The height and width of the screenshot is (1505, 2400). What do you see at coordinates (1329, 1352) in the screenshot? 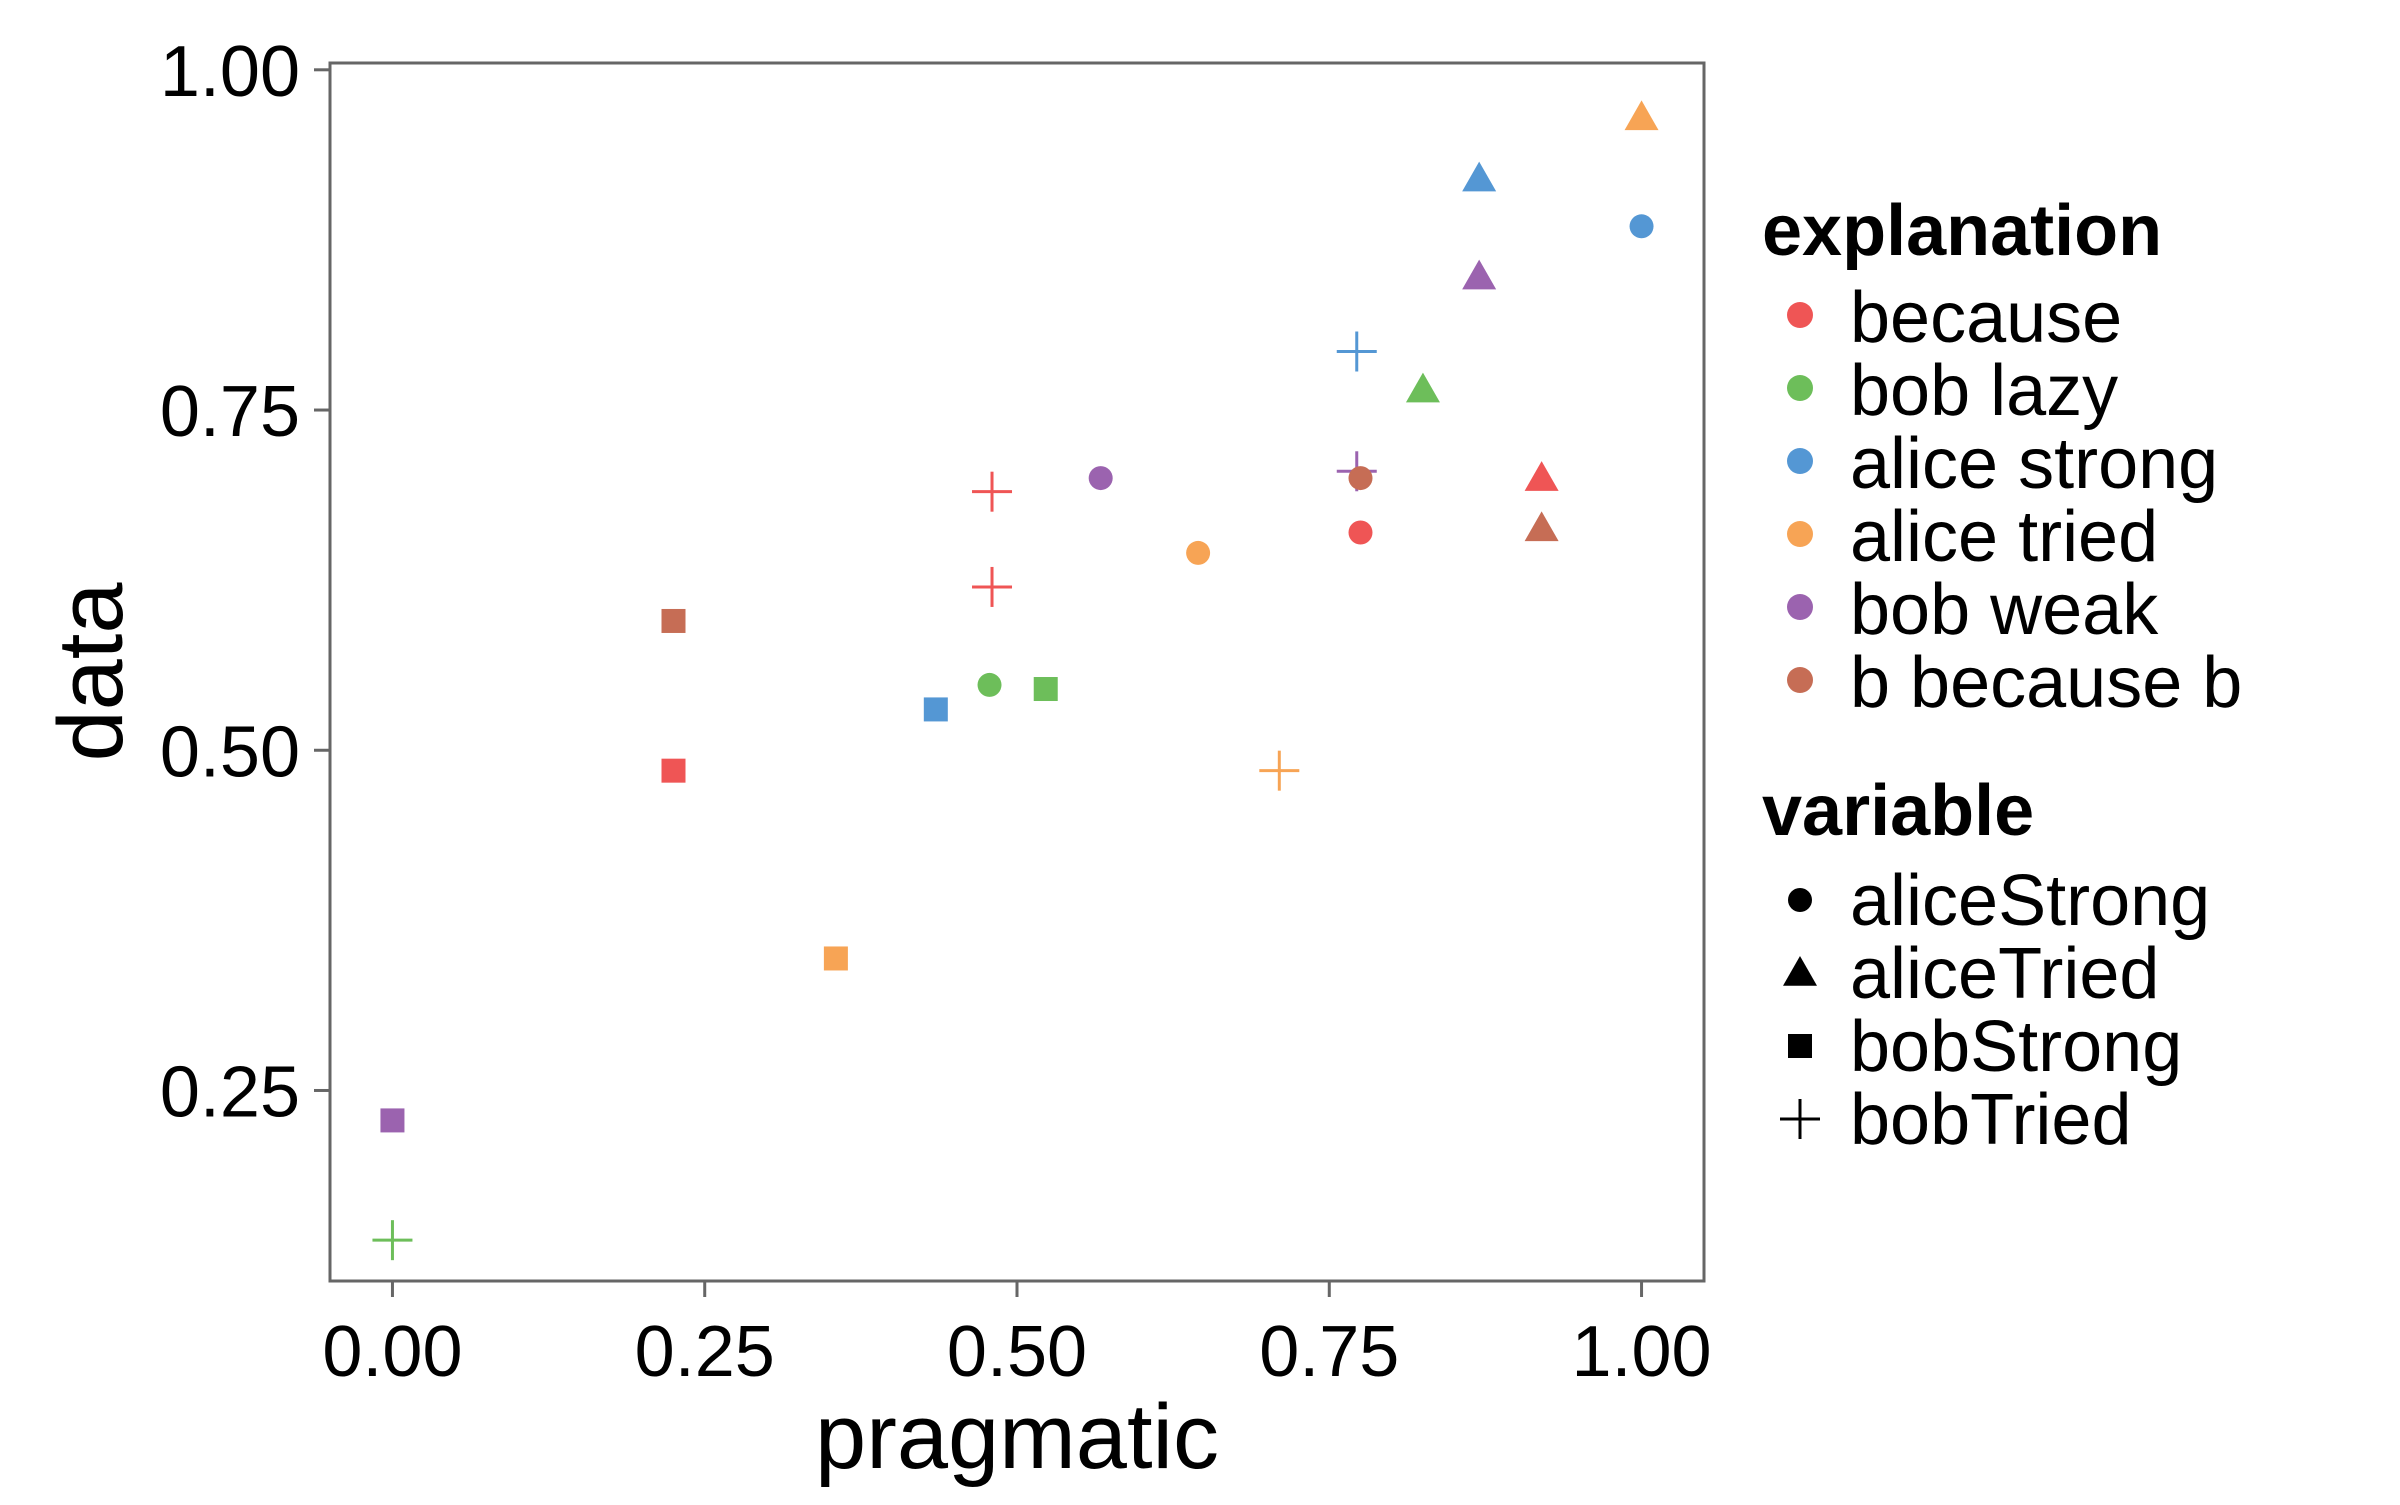
I see `x-tick-label: 0.75` at bounding box center [1329, 1352].